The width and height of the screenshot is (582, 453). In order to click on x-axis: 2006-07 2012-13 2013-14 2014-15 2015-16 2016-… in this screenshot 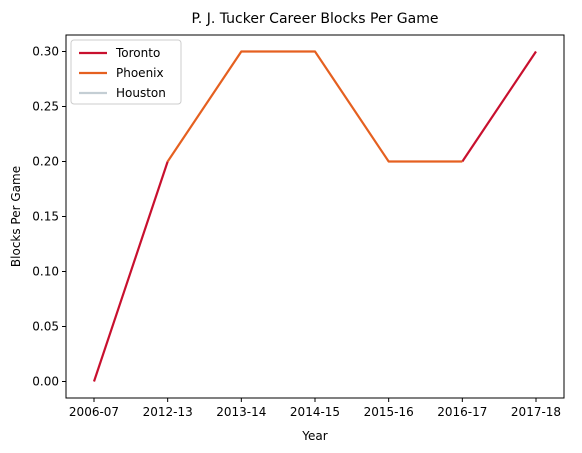, I will do `click(315, 408)`.